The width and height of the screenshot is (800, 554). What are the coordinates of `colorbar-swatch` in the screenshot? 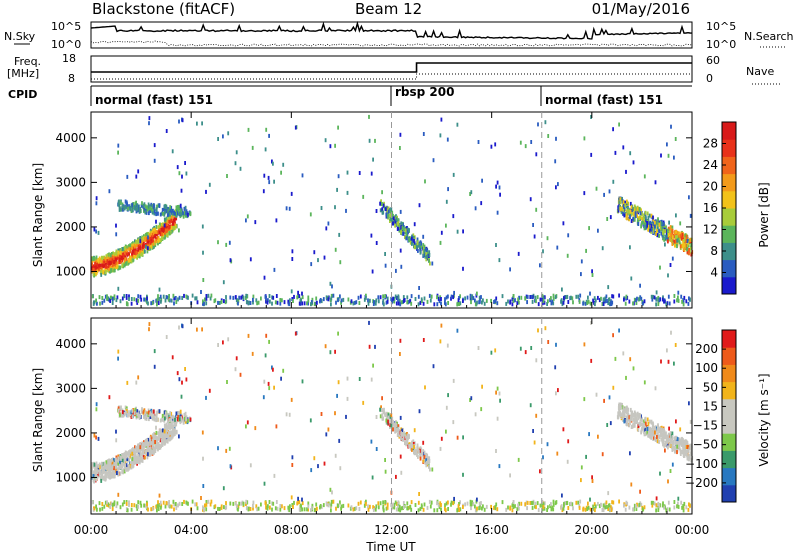 It's located at (729, 442).